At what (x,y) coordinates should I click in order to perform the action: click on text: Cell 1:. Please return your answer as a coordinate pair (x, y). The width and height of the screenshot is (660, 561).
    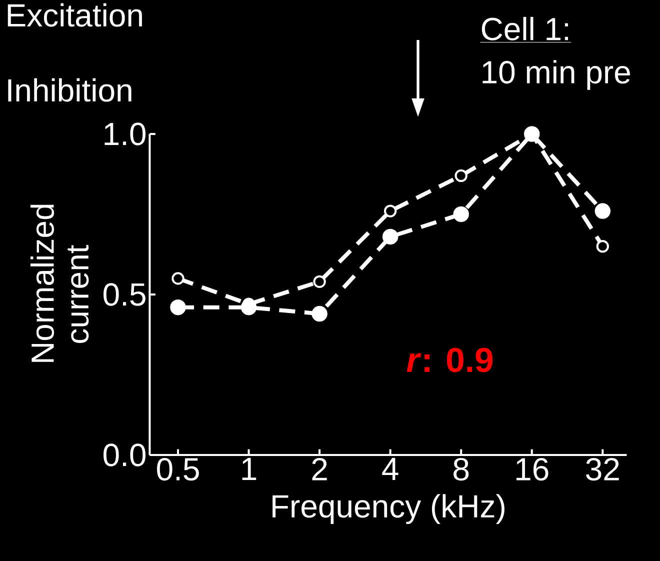
    Looking at the image, I should click on (525, 28).